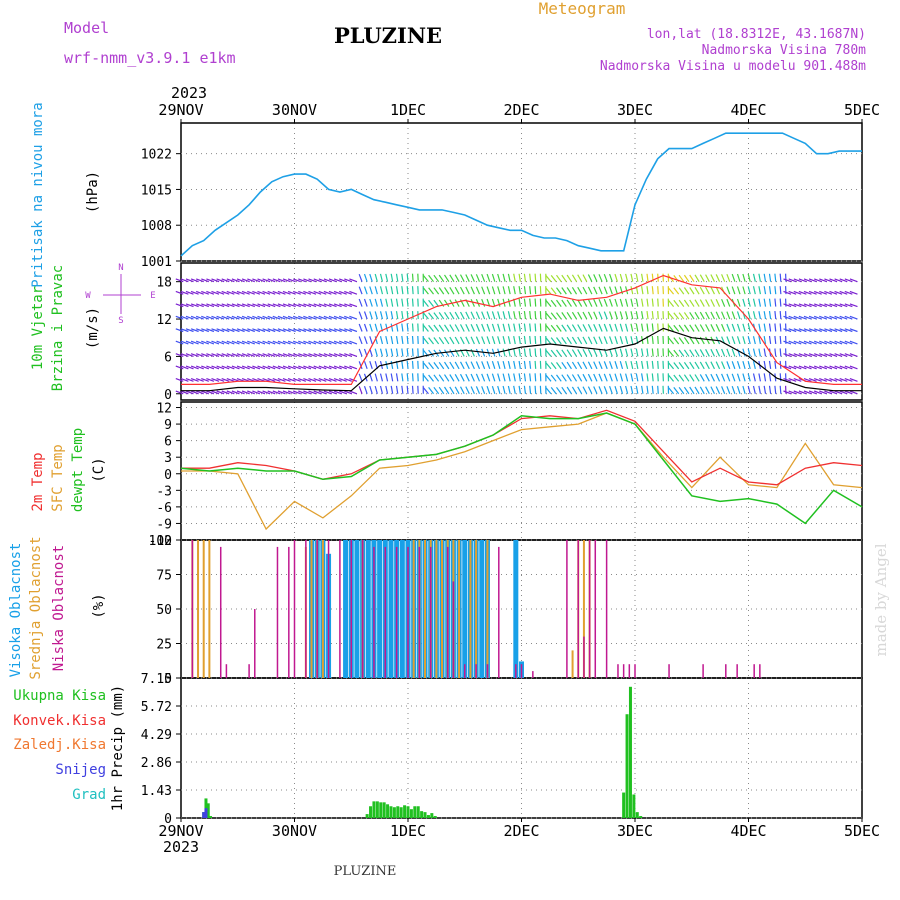  What do you see at coordinates (93, 328) in the screenshot?
I see `wind-unit: (m/s)` at bounding box center [93, 328].